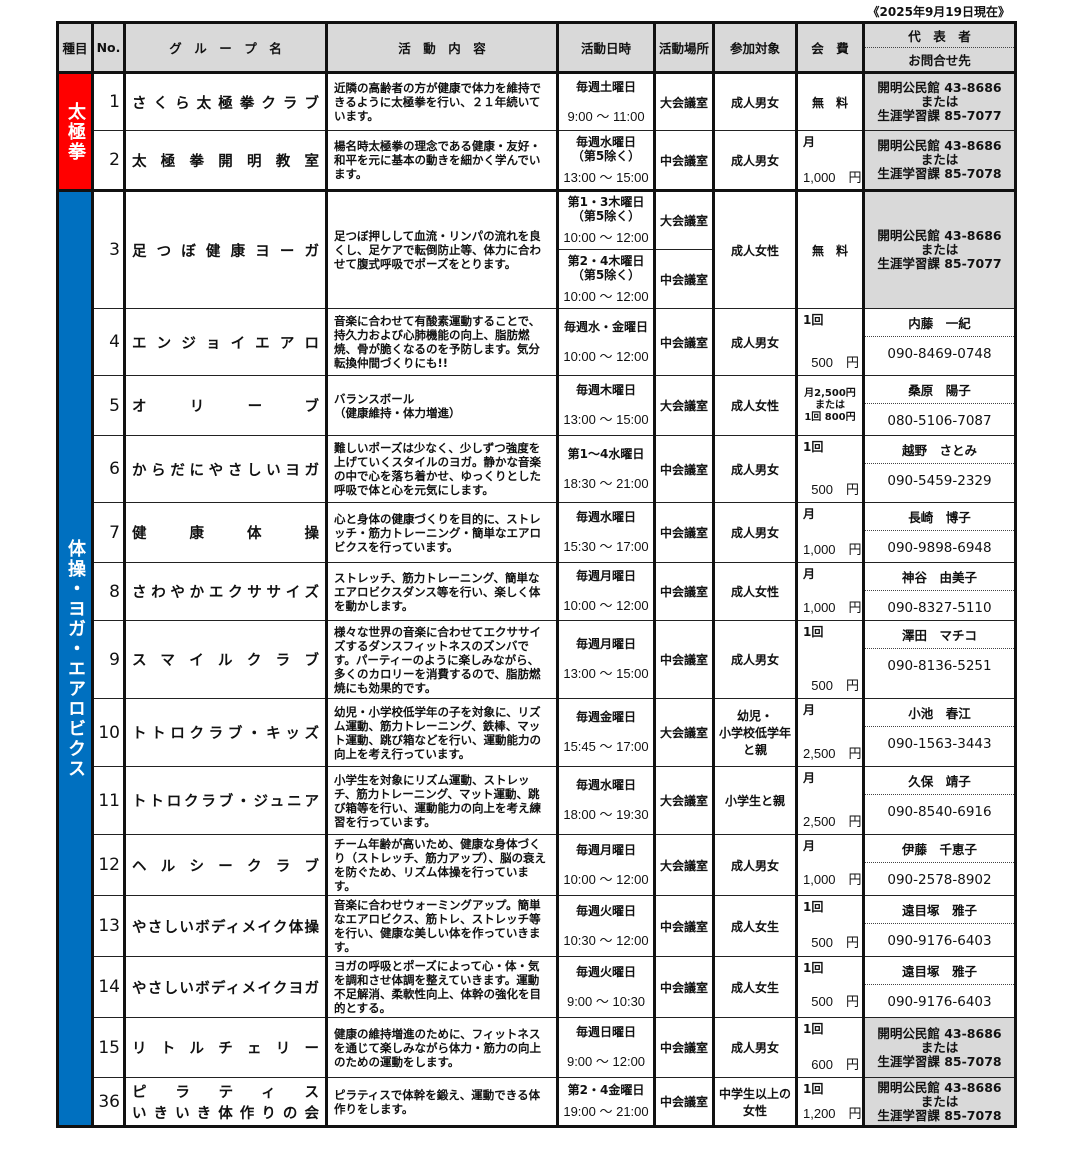  I want to click on contact-info: 長崎 博子 090-9898-6948, so click(939, 532).